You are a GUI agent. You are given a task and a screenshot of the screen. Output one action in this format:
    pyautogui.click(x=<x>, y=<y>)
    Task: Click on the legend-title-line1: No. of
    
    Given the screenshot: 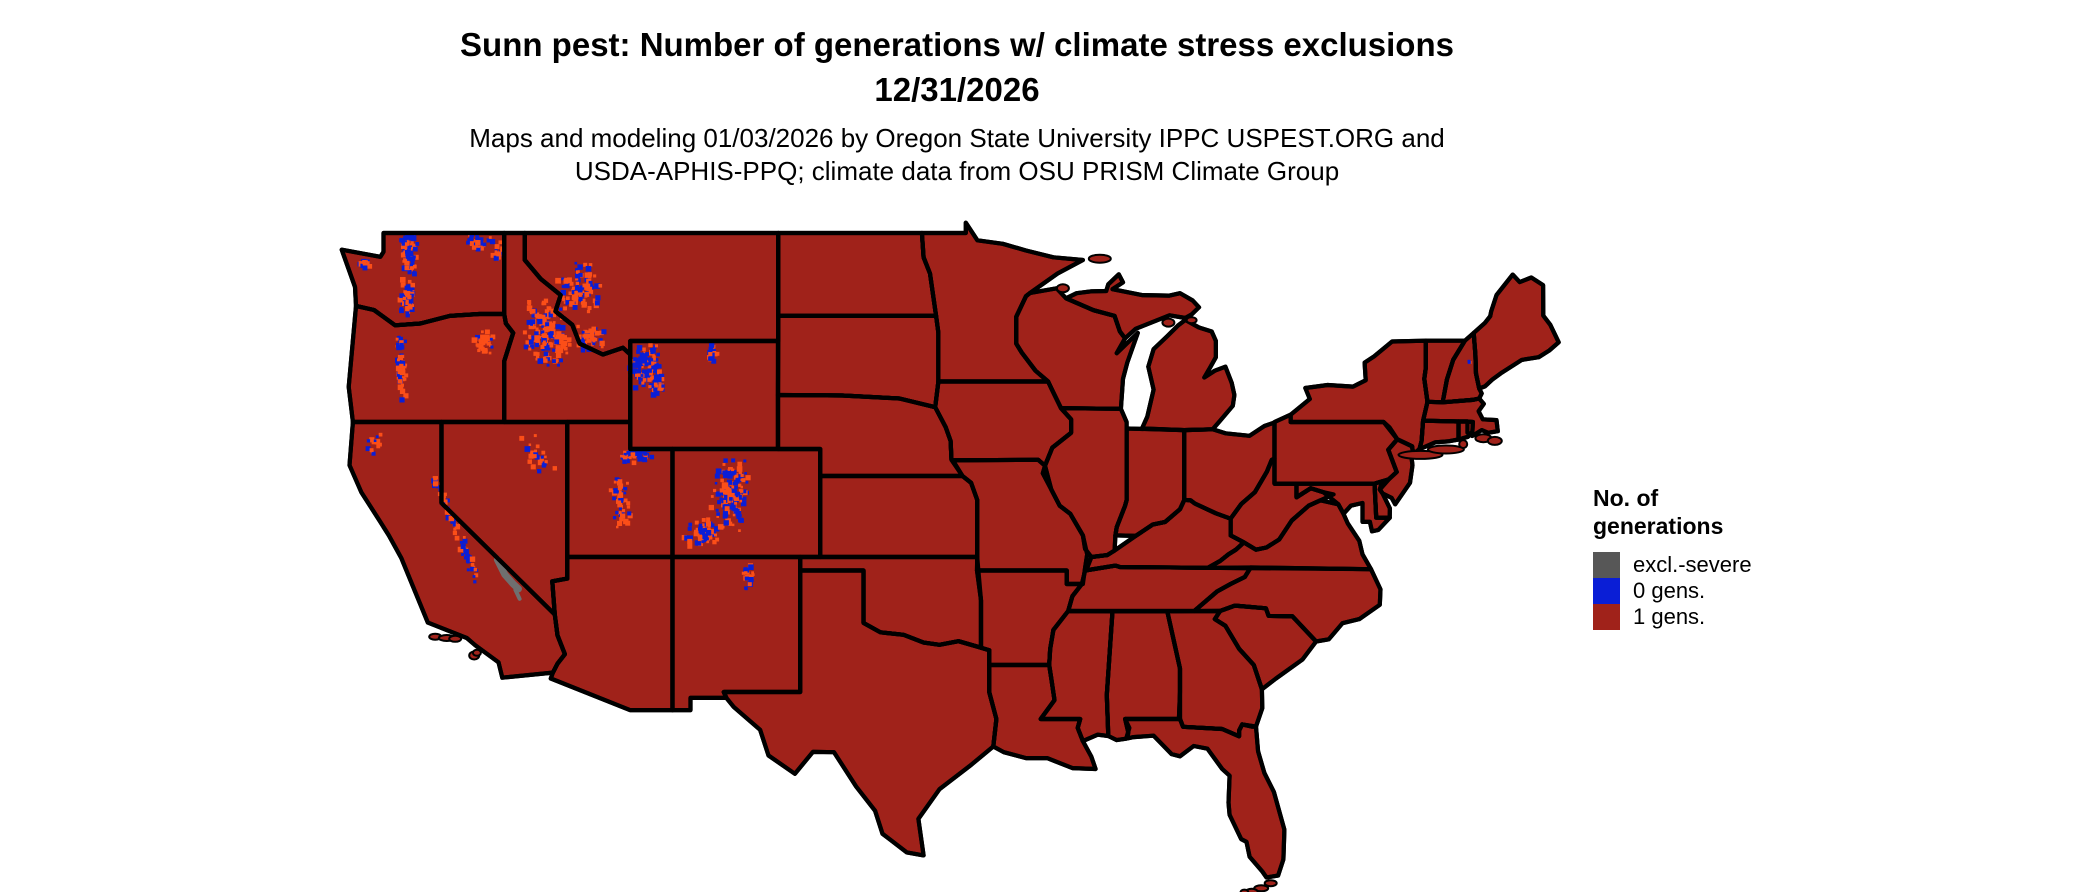 What is the action you would take?
    pyautogui.click(x=1626, y=498)
    